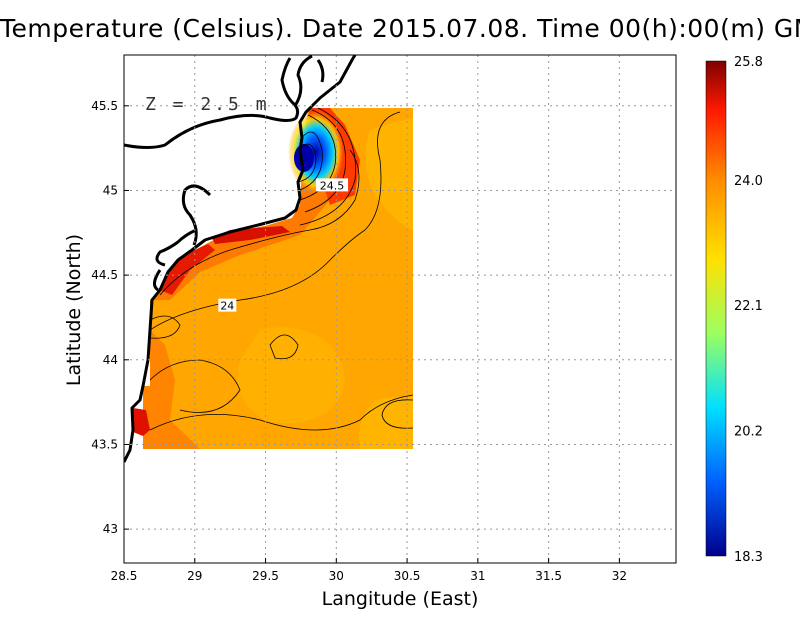 The image size is (800, 618). Describe the element at coordinates (748, 181) in the screenshot. I see `colorbar-tick-label: 24.0` at that location.